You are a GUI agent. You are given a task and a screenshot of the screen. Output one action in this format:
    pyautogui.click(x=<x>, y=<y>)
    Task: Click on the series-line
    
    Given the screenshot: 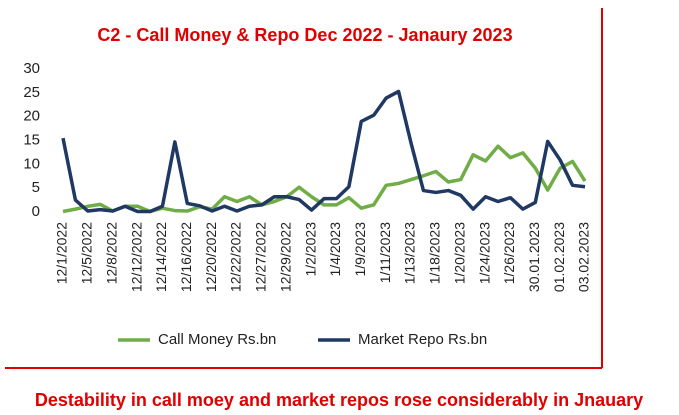 What is the action you would take?
    pyautogui.click(x=324, y=179)
    